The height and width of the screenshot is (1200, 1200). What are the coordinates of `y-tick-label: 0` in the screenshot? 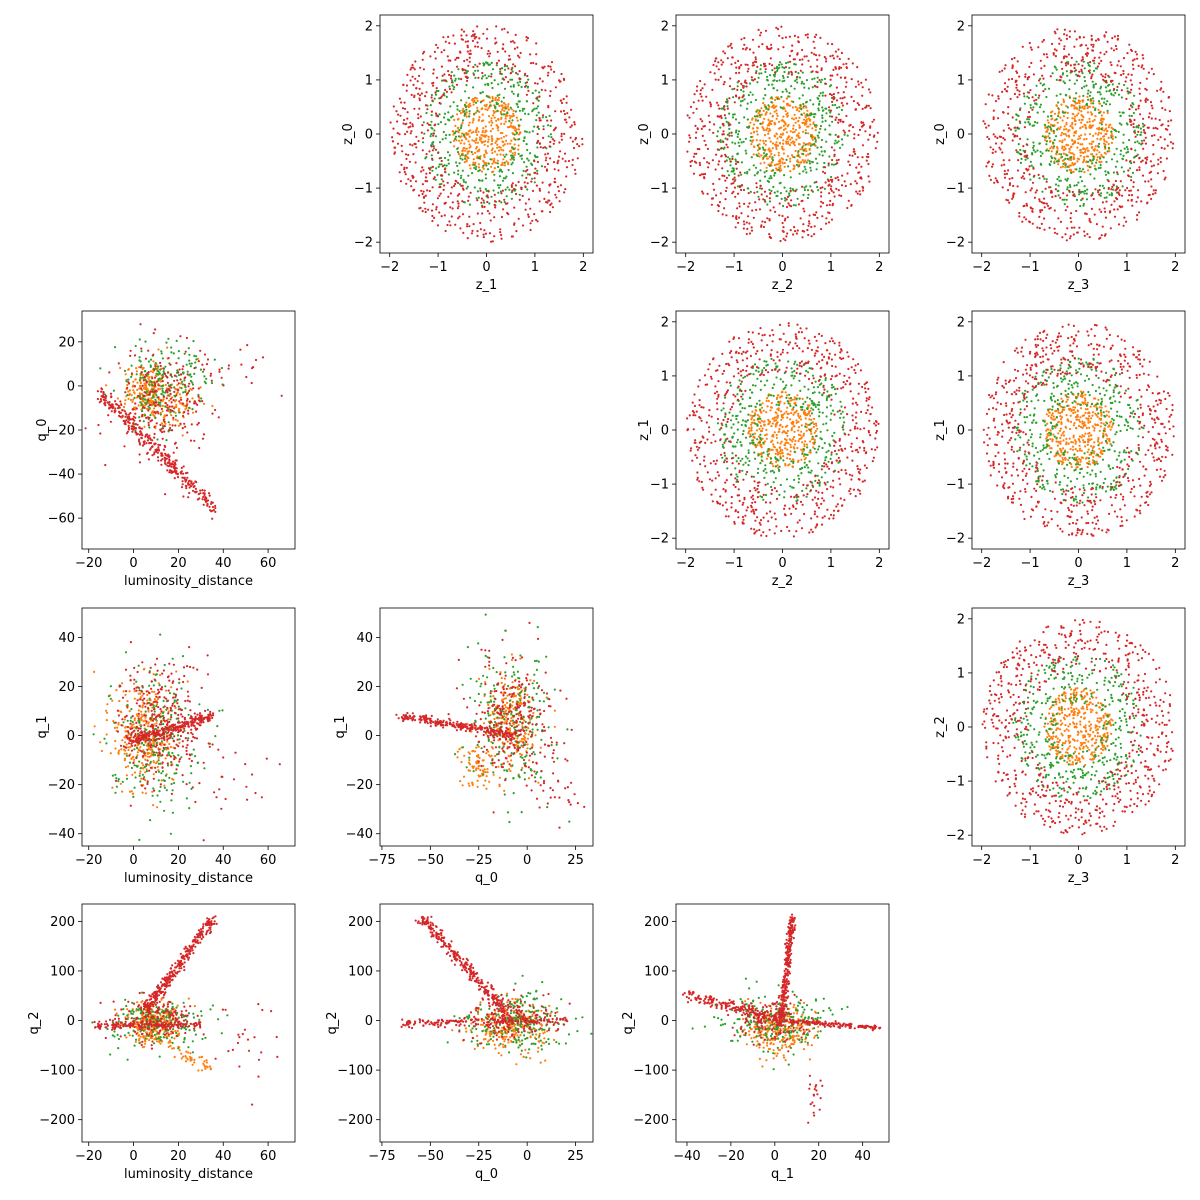 It's located at (665, 135).